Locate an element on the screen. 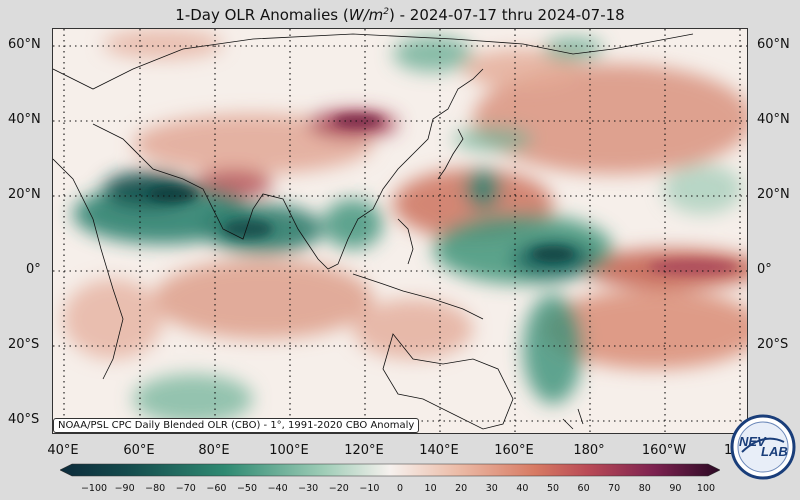  svg-text: LAB is located at coordinates (774, 451).